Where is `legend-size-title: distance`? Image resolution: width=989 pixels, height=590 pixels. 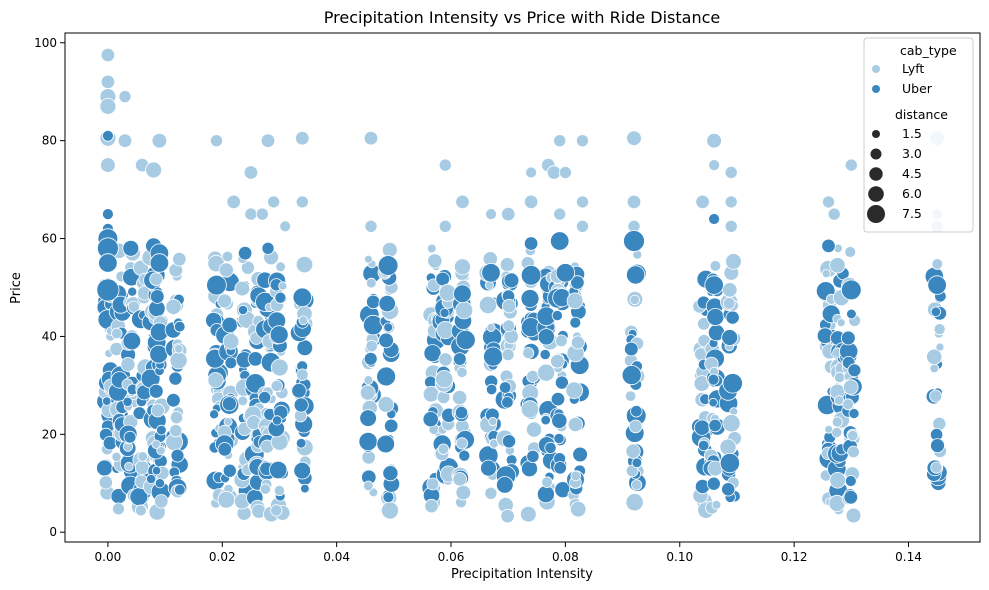 legend-size-title: distance is located at coordinates (921, 114).